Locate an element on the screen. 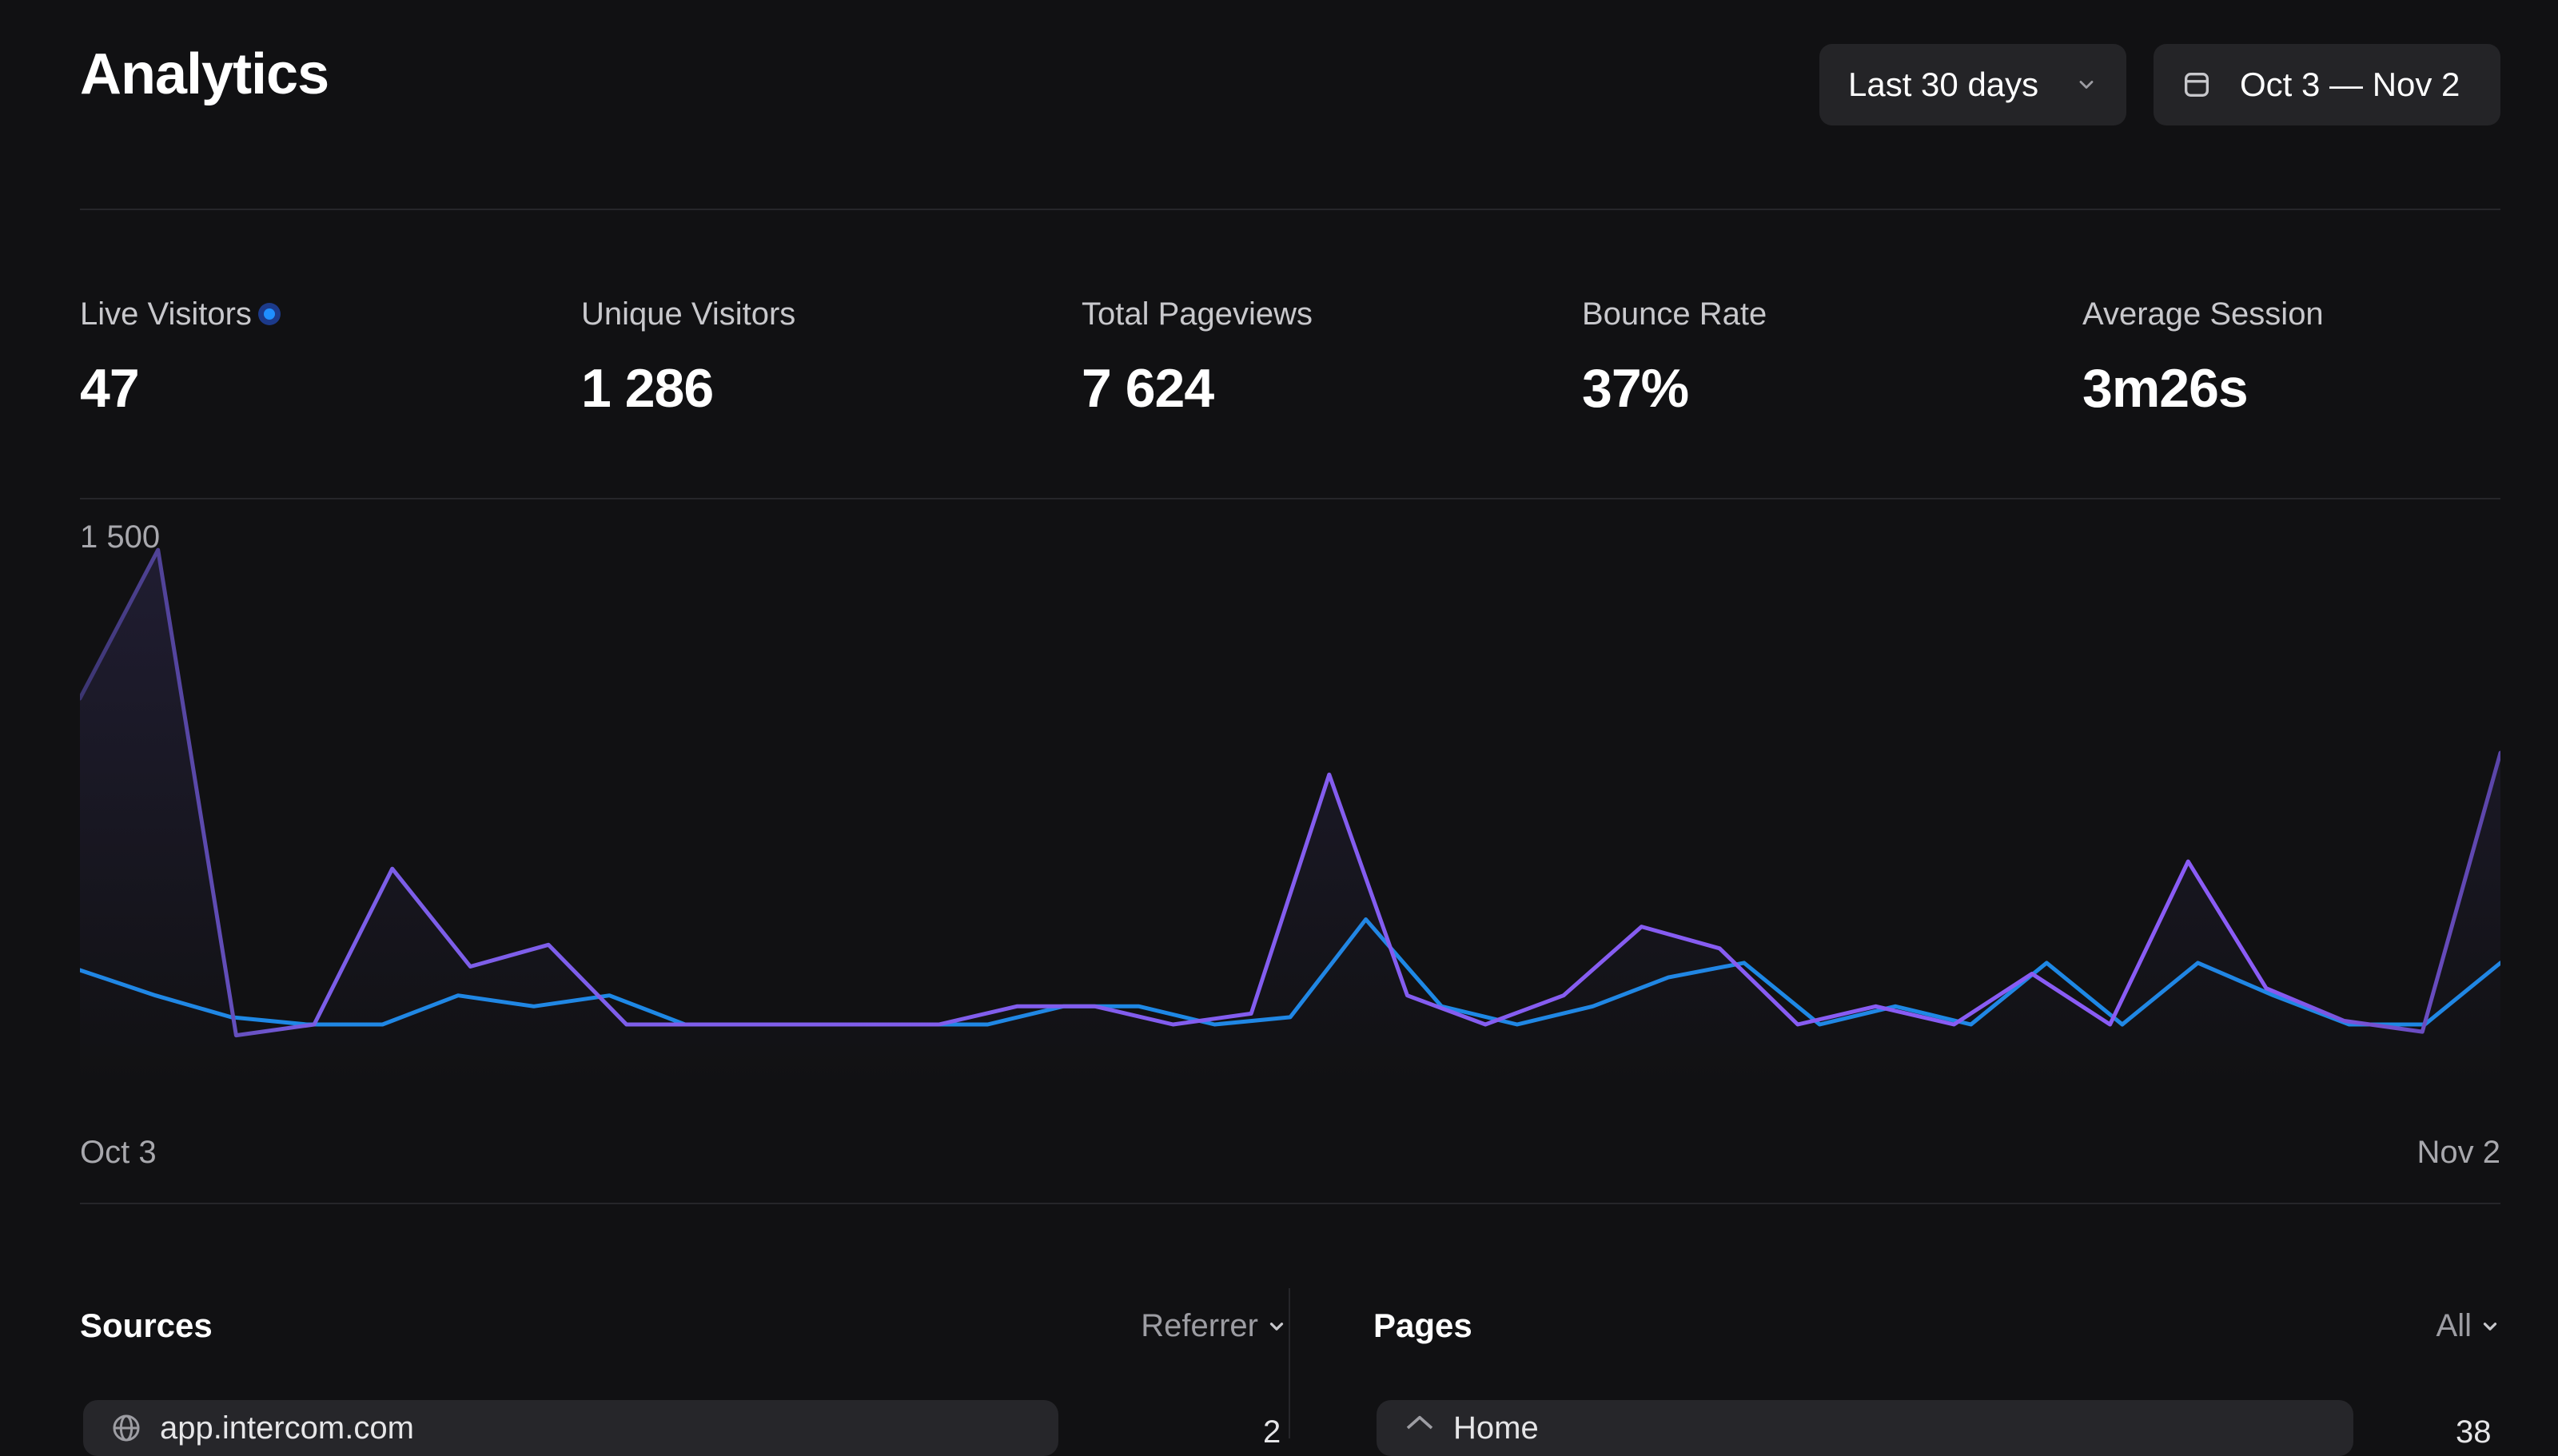 The width and height of the screenshot is (2558, 1456). date-range-button: Oct 3 — Nov 2 is located at coordinates (2327, 84).